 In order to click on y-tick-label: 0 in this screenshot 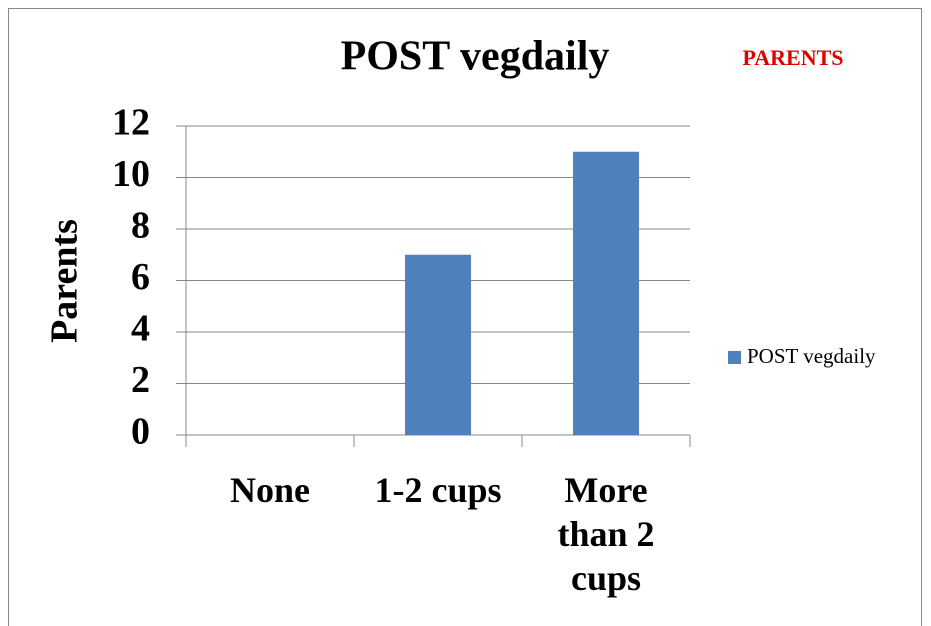, I will do `click(140, 432)`.